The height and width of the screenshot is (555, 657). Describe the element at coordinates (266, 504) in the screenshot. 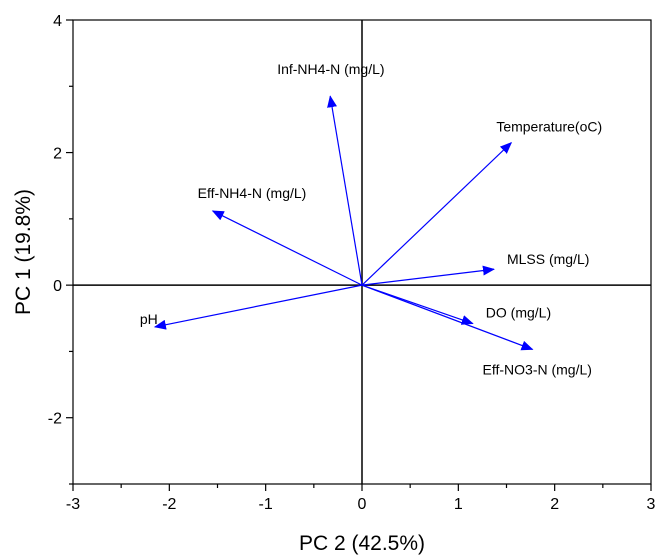

I see `x-tick-label: -1` at that location.